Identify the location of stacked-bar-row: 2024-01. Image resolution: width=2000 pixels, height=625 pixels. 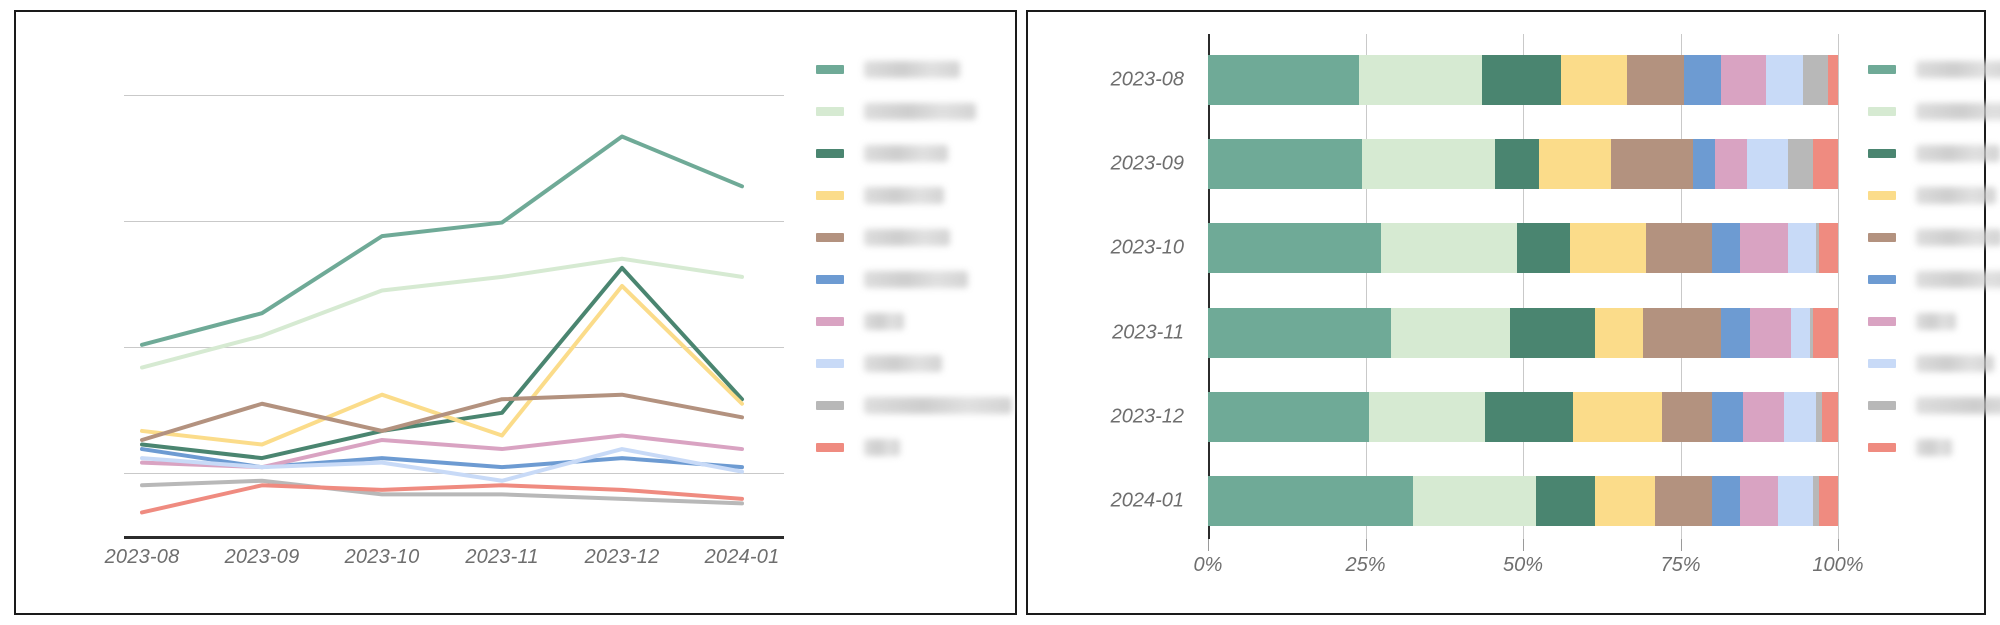
(1474, 500).